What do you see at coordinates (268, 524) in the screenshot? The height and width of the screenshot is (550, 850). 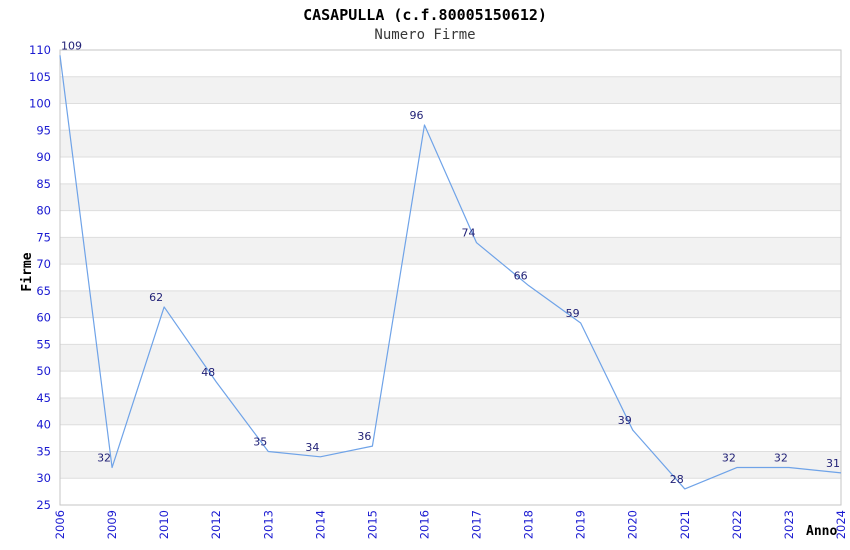 I see `x-tick-label: 2013` at bounding box center [268, 524].